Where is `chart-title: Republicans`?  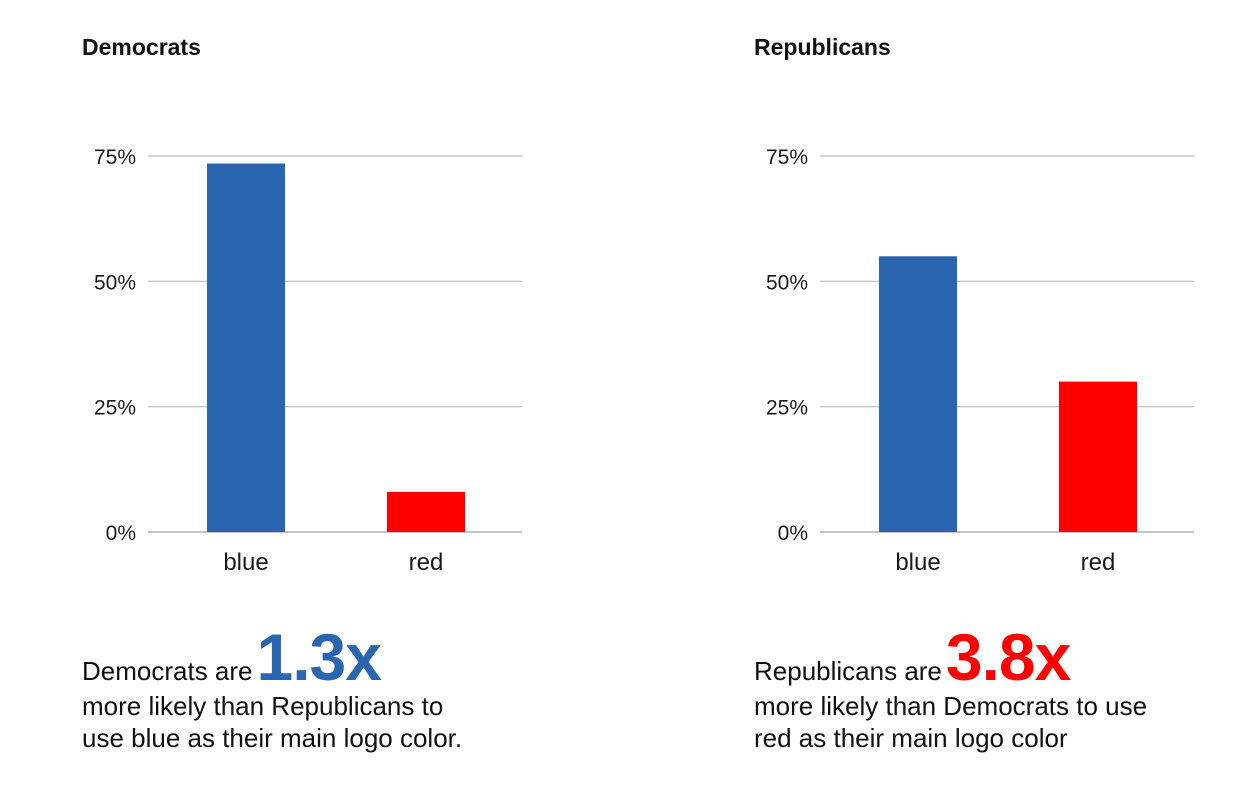
chart-title: Republicans is located at coordinates (822, 47).